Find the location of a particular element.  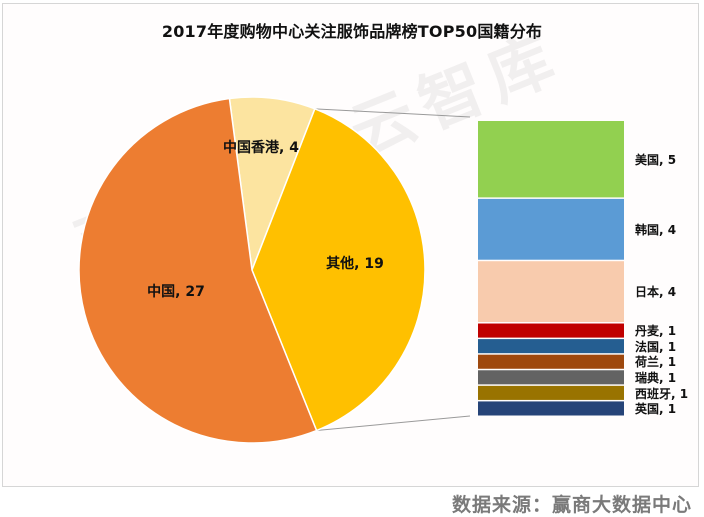

bar-label-瑞典: 瑞典, 1 is located at coordinates (656, 378).